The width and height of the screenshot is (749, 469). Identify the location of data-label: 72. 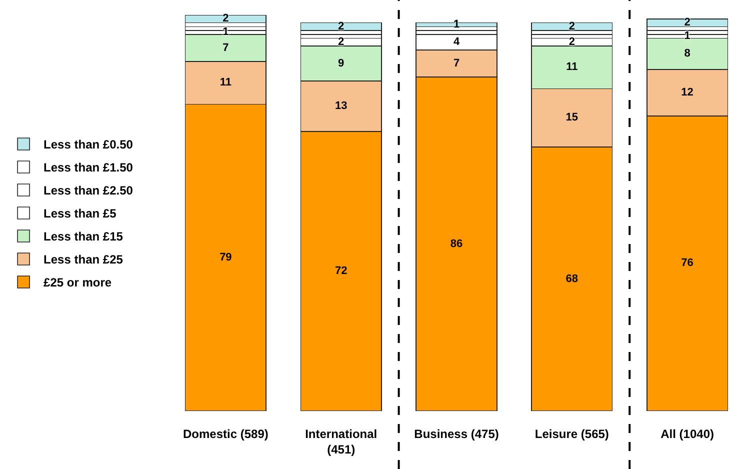
(341, 270).